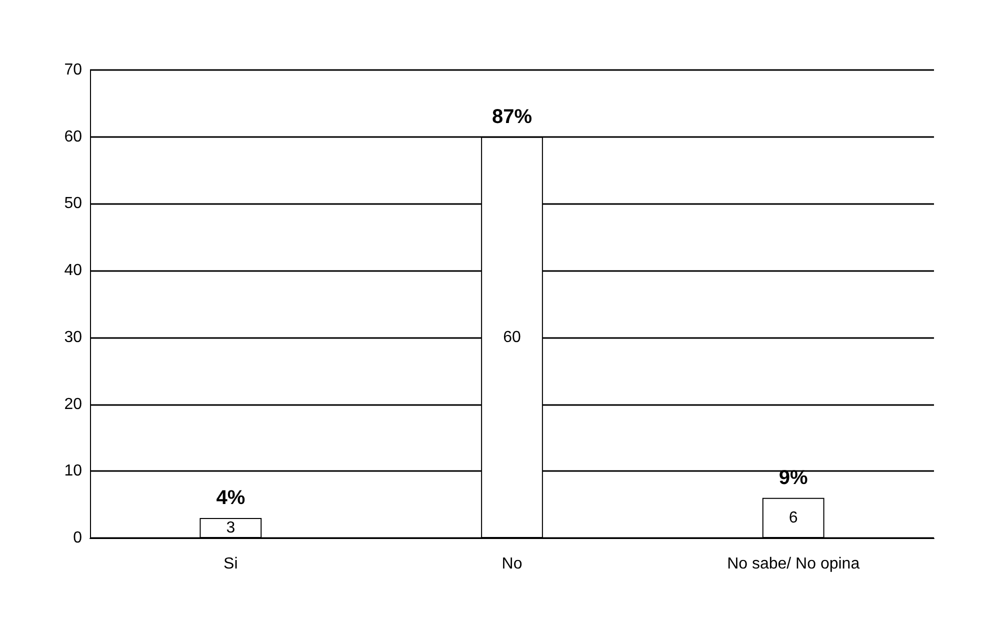 This screenshot has width=984, height=618. What do you see at coordinates (512, 337) in the screenshot?
I see `data-label: 60` at bounding box center [512, 337].